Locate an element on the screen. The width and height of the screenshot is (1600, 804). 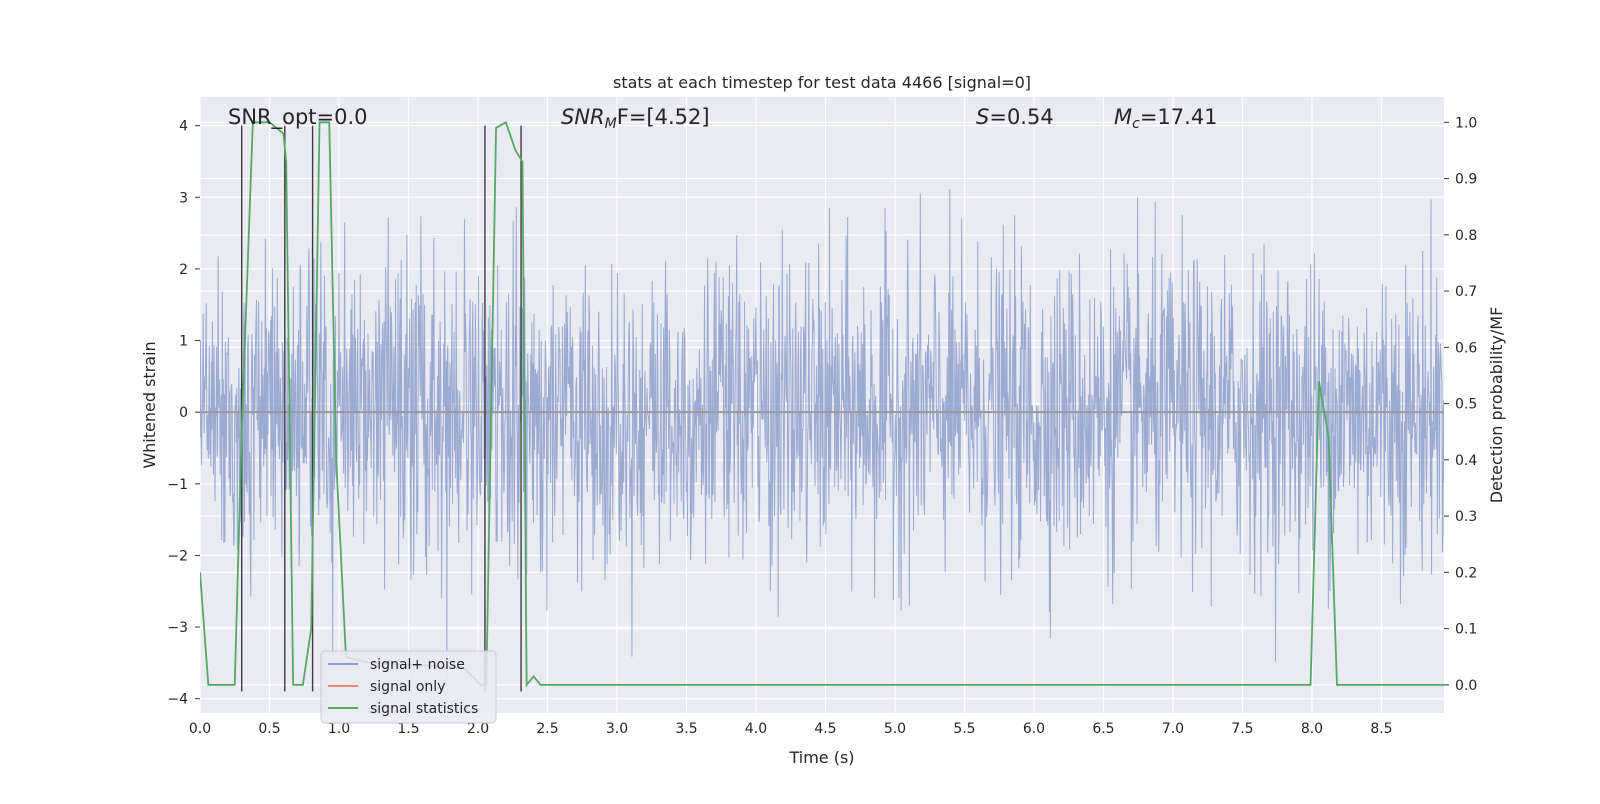
y2-tick-label: 0.6 is located at coordinates (1466, 348).